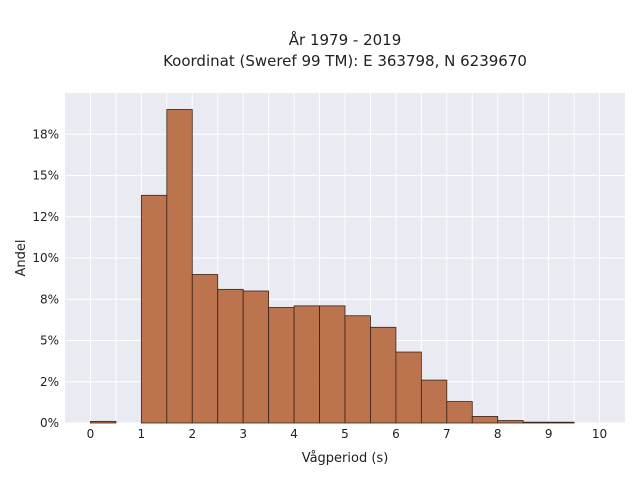  I want to click on x-tick-label: 4, so click(294, 434).